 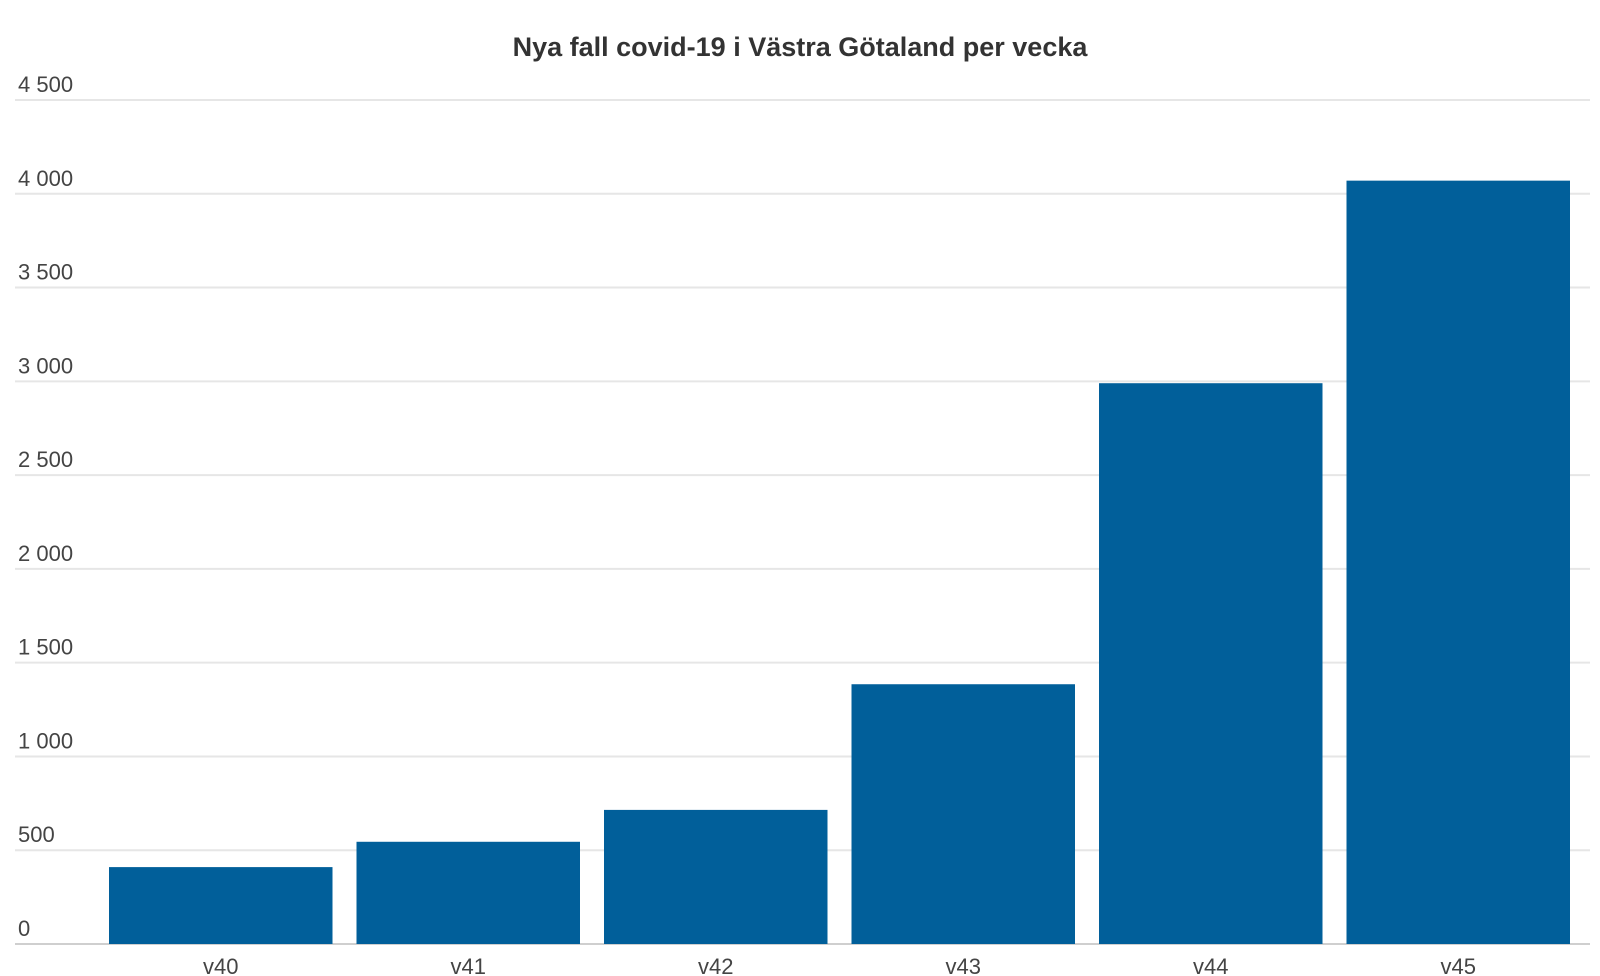 I want to click on bar-v40, so click(x=221, y=905).